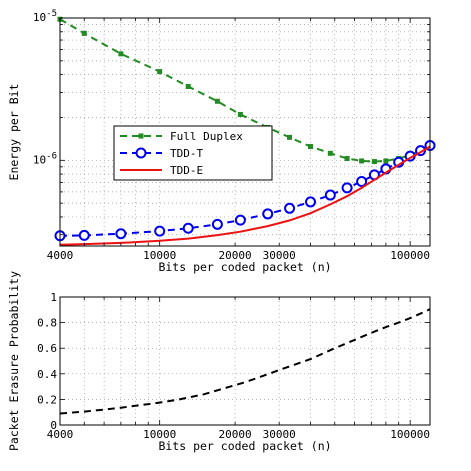  What do you see at coordinates (47, 399) in the screenshot?
I see `y-tick-label: 0.2` at bounding box center [47, 399].